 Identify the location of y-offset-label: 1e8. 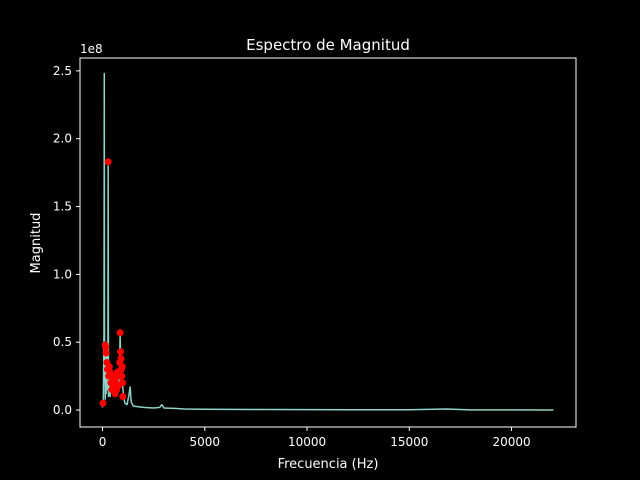
(91, 49).